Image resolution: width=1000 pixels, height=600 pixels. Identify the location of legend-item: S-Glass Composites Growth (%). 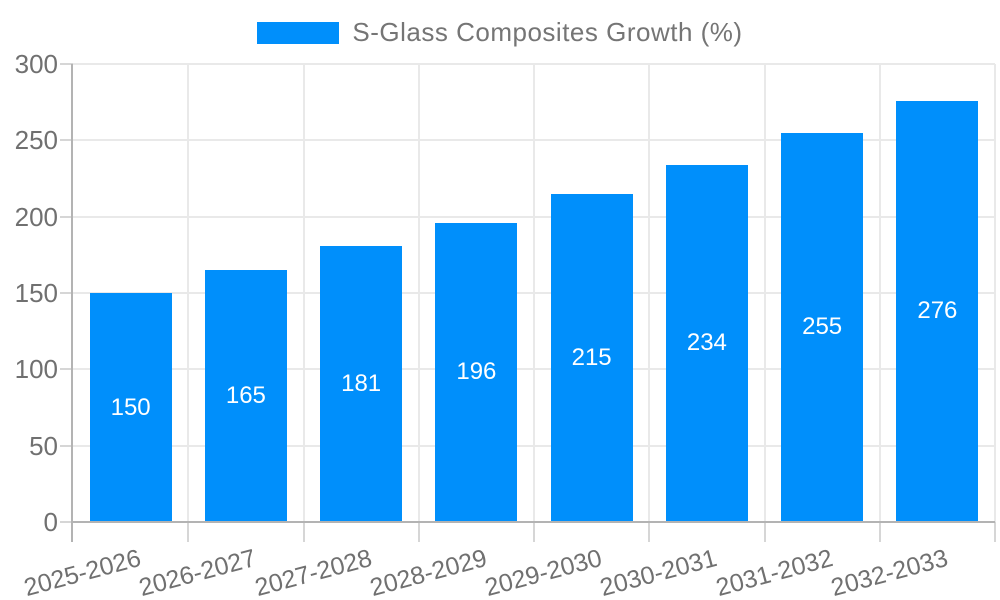
(500, 32).